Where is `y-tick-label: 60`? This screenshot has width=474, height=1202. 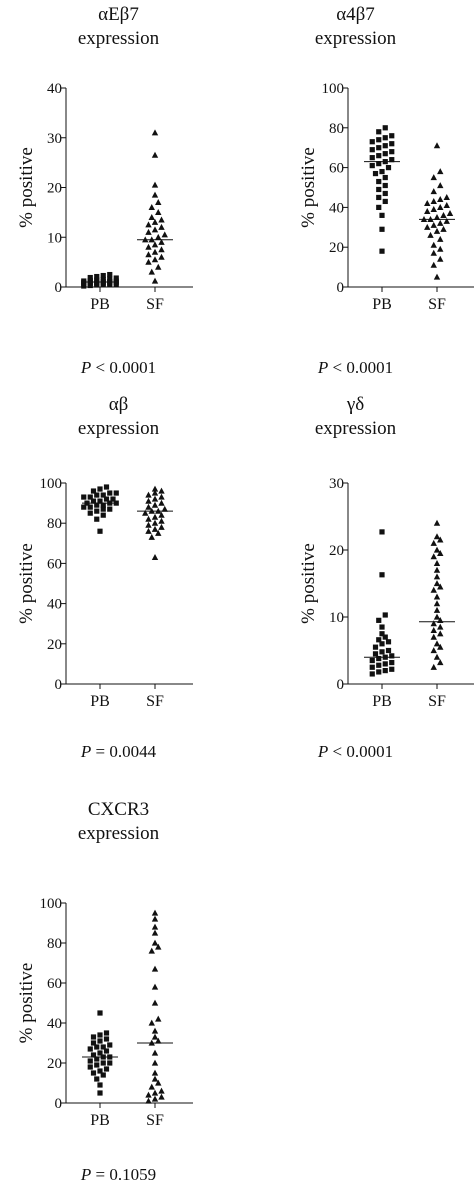 y-tick-label: 60 is located at coordinates (54, 564).